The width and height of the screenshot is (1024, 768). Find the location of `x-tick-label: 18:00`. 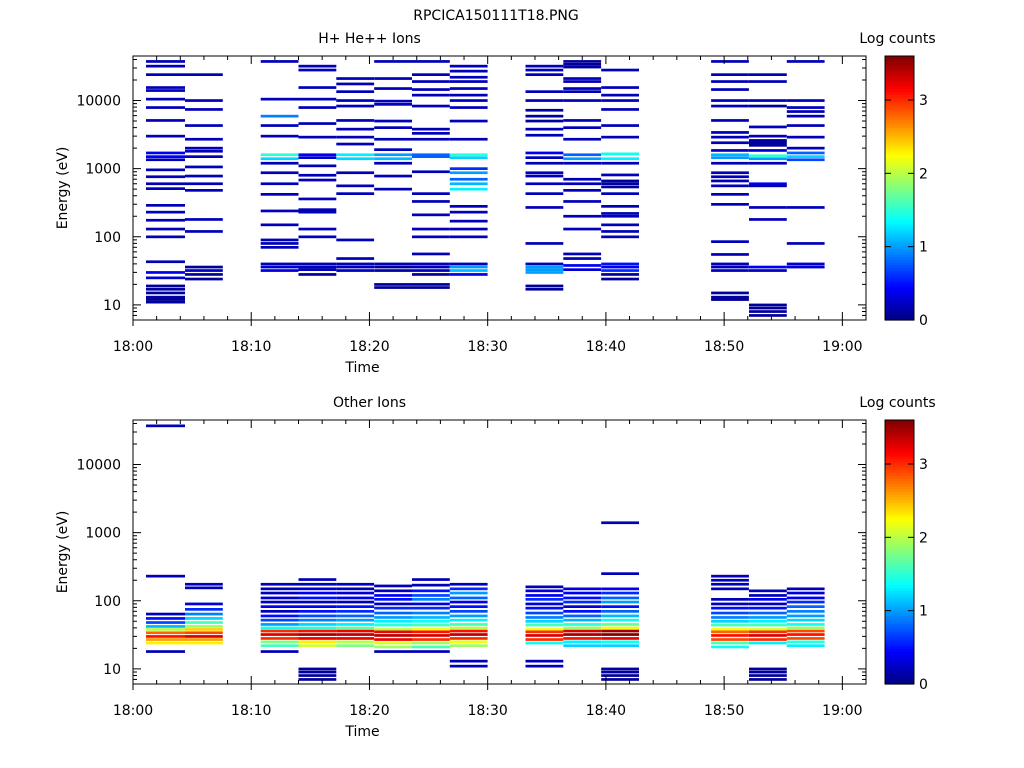

x-tick-label: 18:00 is located at coordinates (133, 347).